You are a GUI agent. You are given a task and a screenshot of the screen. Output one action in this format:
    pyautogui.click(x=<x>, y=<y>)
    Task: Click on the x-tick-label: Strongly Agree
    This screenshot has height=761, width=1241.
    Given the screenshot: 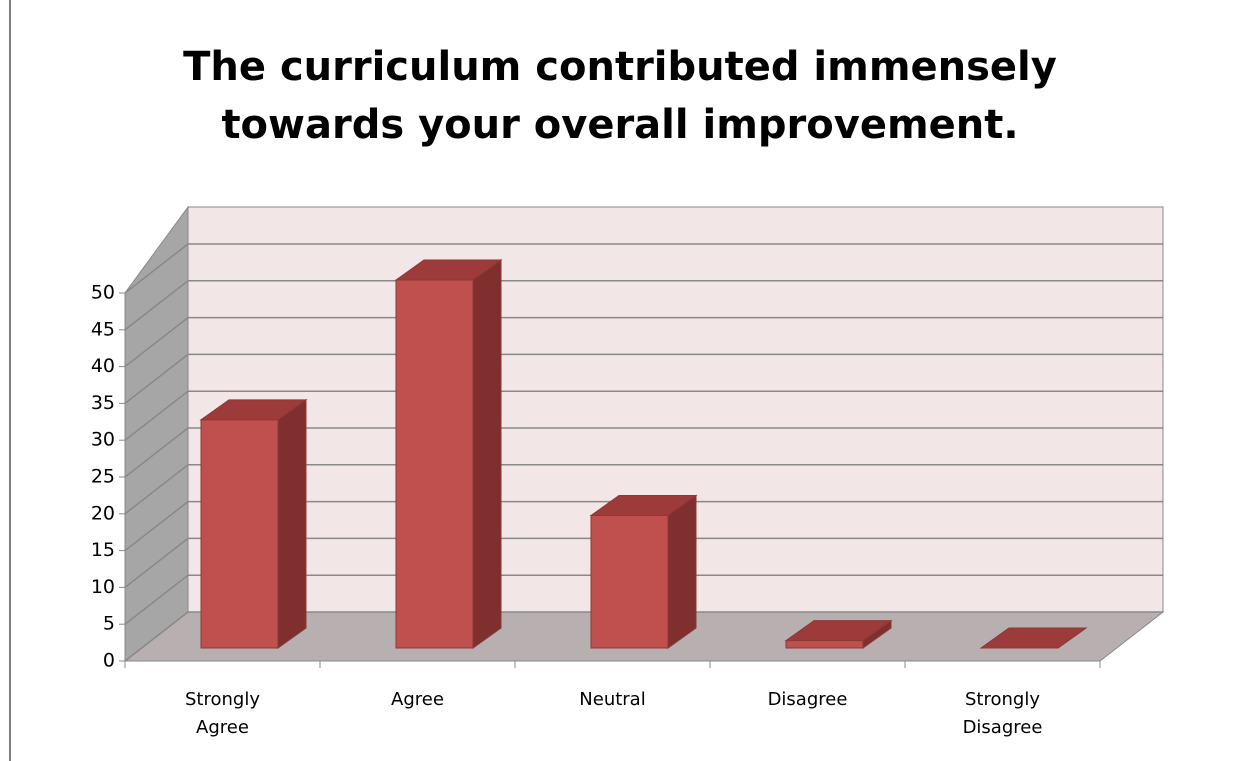 What is the action you would take?
    pyautogui.click(x=222, y=713)
    